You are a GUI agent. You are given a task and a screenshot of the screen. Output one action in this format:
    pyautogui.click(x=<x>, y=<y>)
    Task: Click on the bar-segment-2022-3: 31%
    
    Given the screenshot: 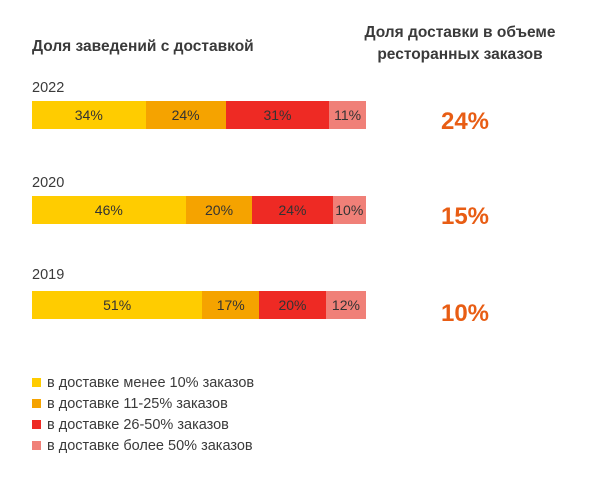 What is the action you would take?
    pyautogui.click(x=277, y=115)
    